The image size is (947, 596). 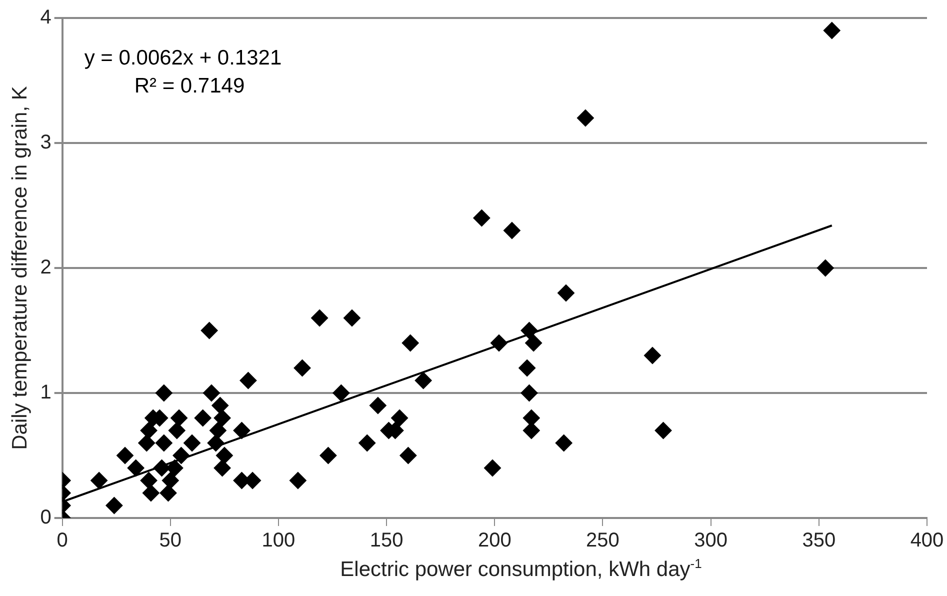 What do you see at coordinates (183, 58) in the screenshot?
I see `annotation: y = 0.0062x + 0.1321` at bounding box center [183, 58].